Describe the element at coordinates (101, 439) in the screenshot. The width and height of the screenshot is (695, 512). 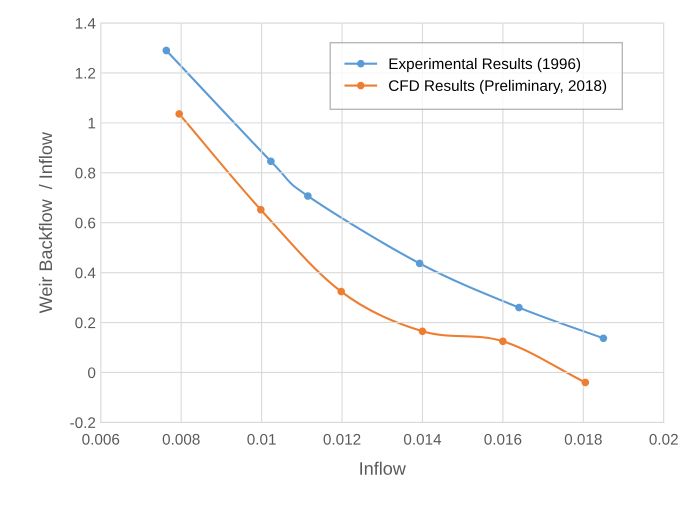
I see `x-tick-label: 0.006` at that location.